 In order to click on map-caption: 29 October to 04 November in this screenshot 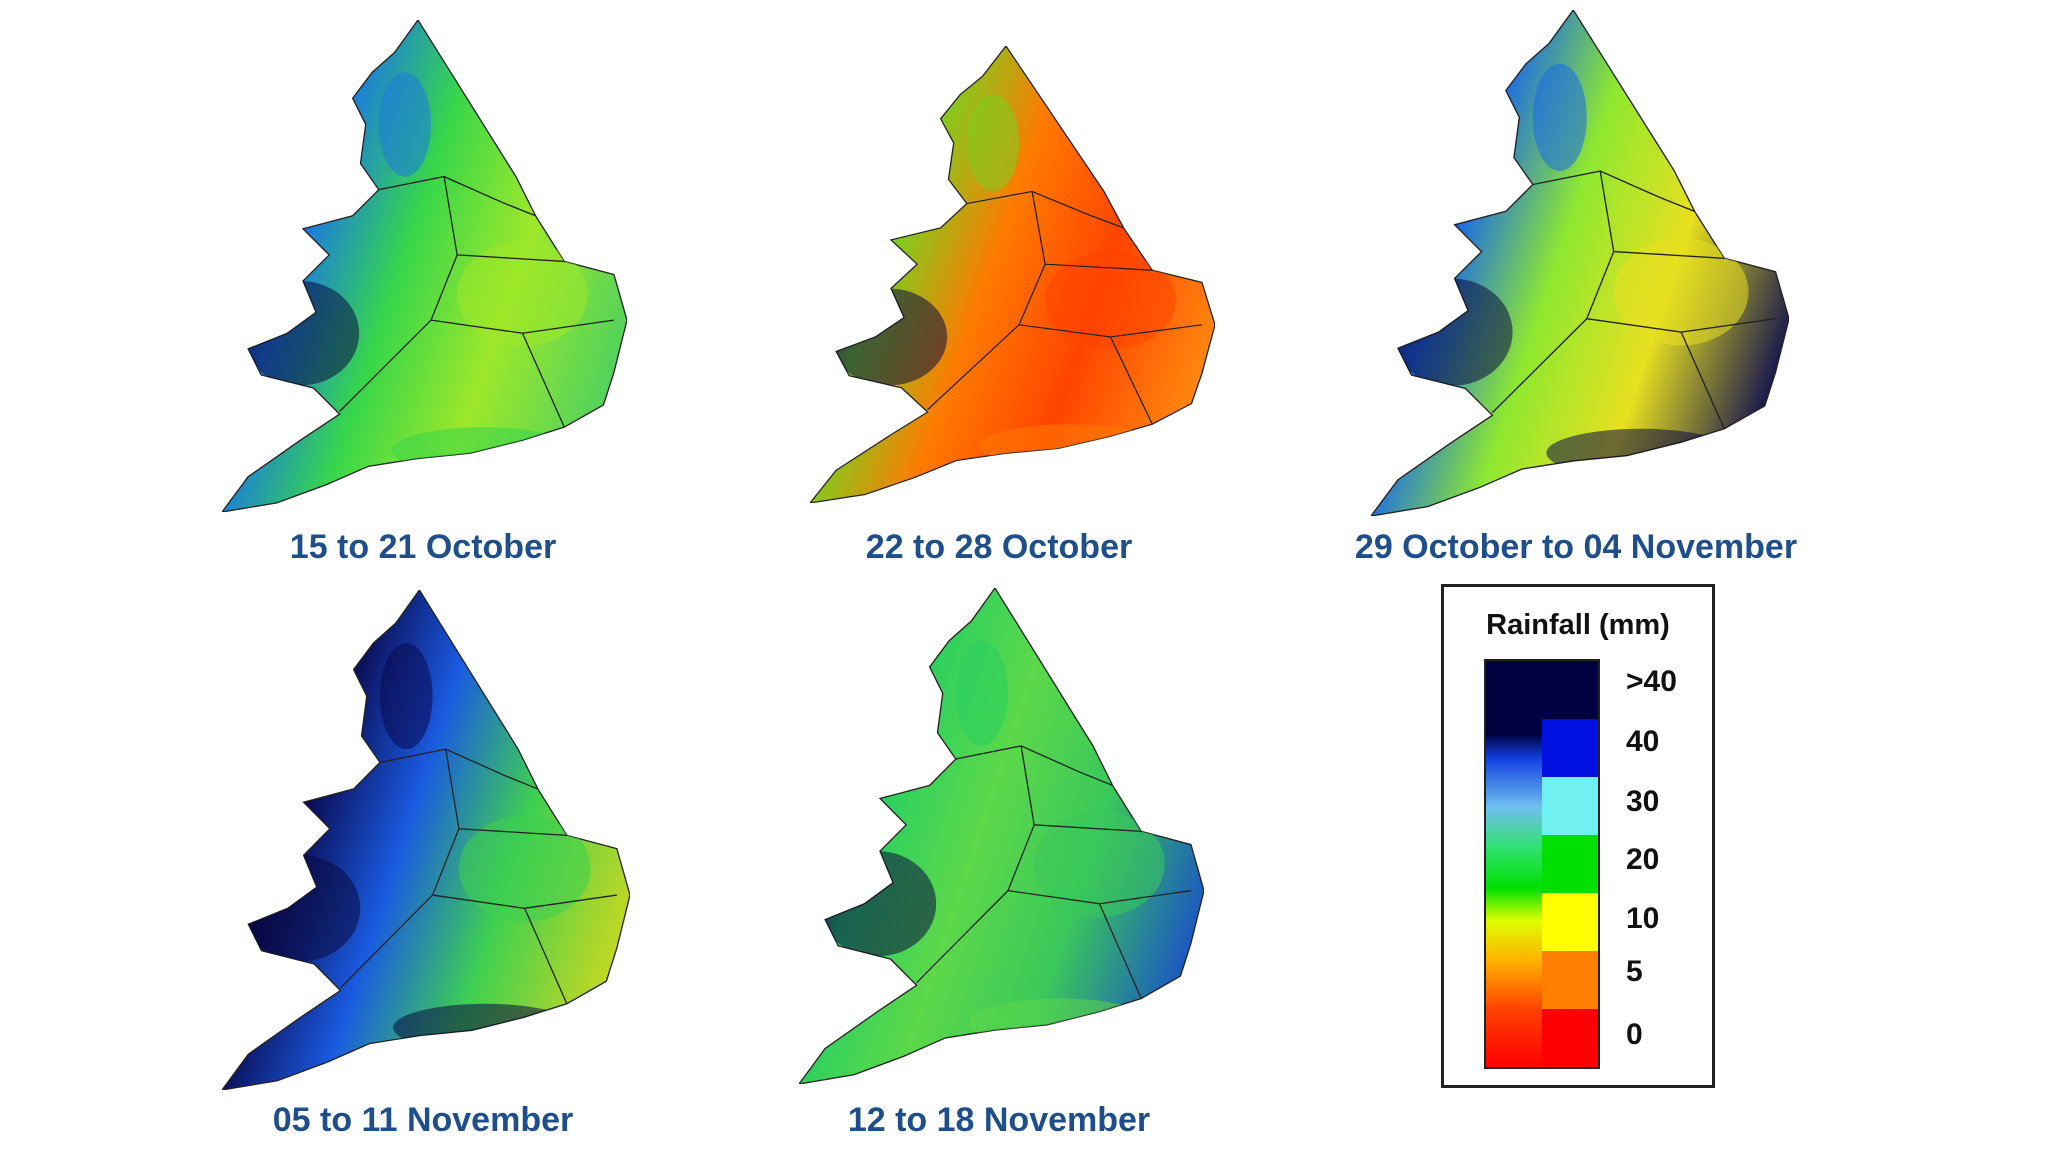, I will do `click(1576, 547)`.